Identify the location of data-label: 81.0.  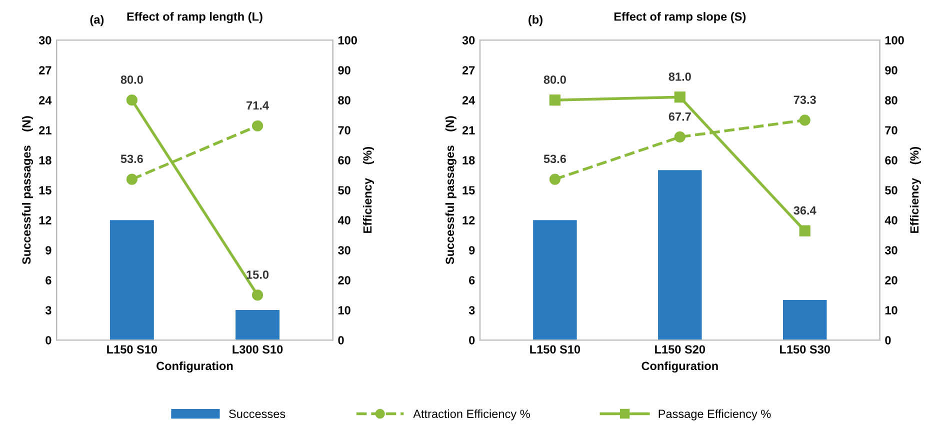
(679, 76).